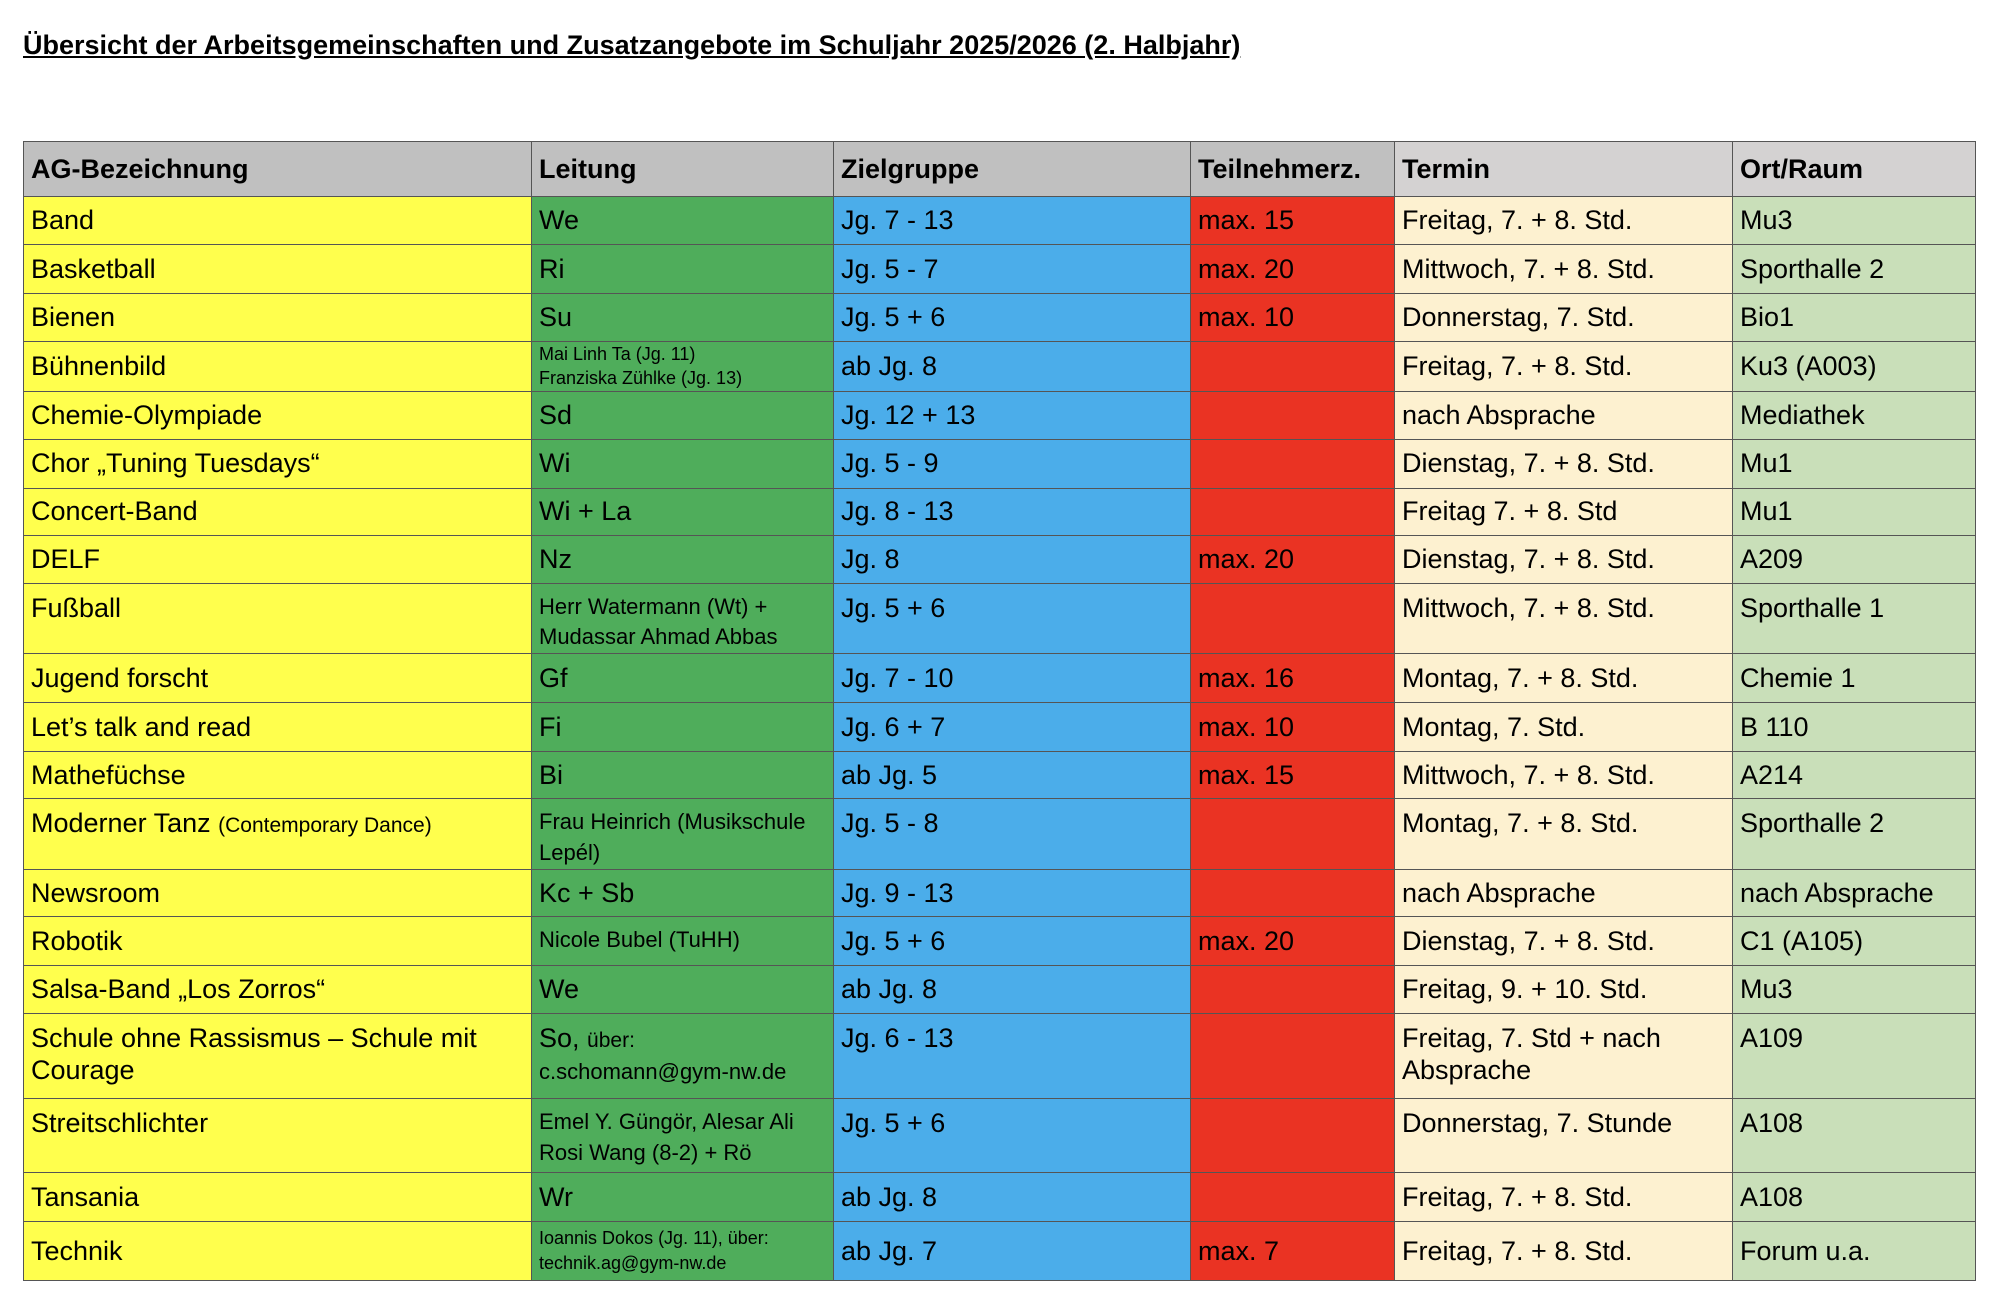 Image resolution: width=1992 pixels, height=1294 pixels. Describe the element at coordinates (1246, 220) in the screenshot. I see `teilnehmer: max. 15` at that location.